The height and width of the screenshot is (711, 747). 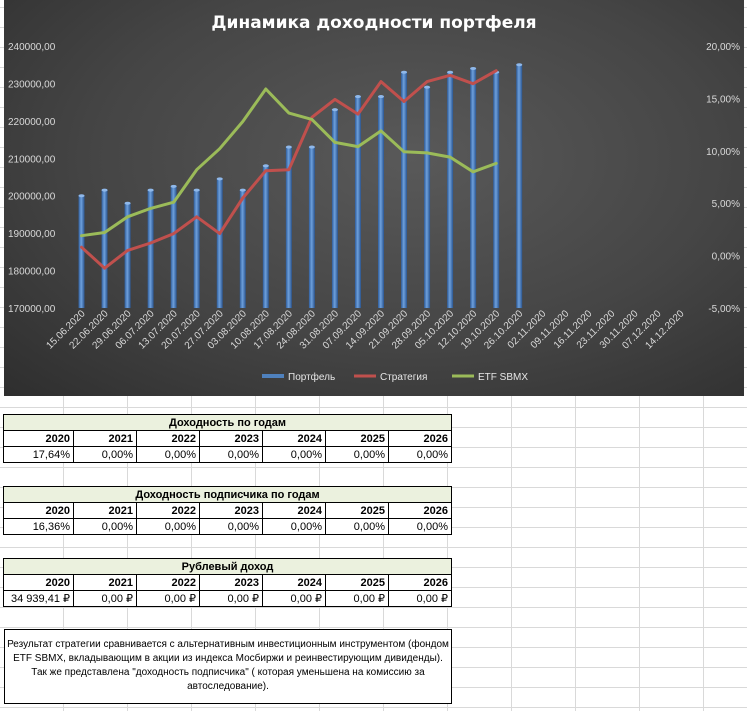 What do you see at coordinates (38, 598) in the screenshot?
I see `value-cell: 34 939,41 ₽` at bounding box center [38, 598].